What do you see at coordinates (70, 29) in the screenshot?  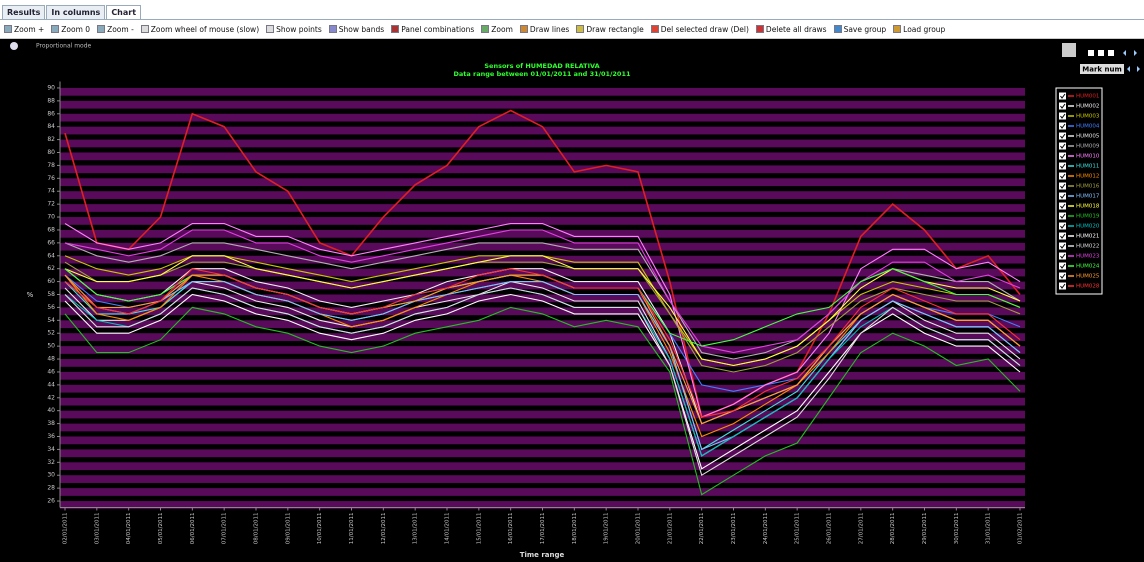 I see `toolbar-button: Zoom 0` at bounding box center [70, 29].